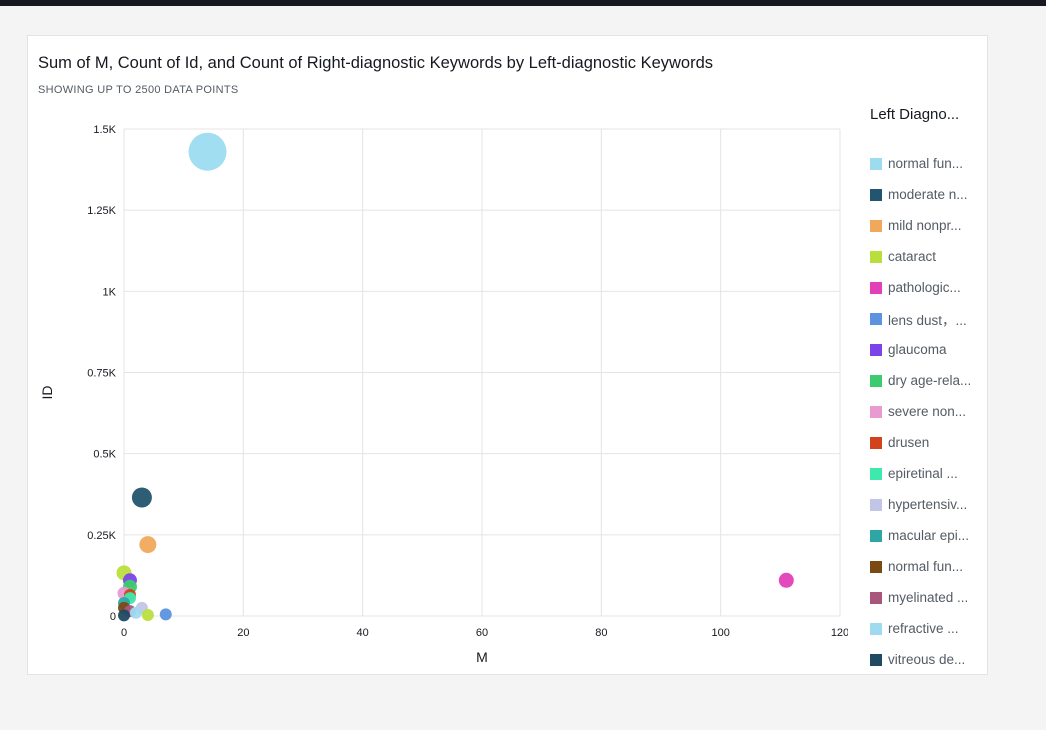 The height and width of the screenshot is (730, 1046). I want to click on y-axis-title: ID, so click(47, 393).